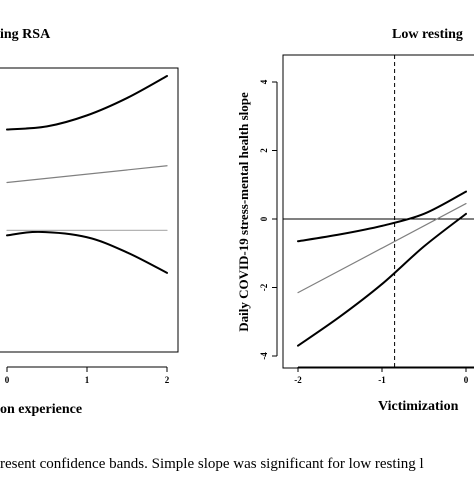  Describe the element at coordinates (382, 216) in the screenshot. I see `right-upper-band-line` at that location.